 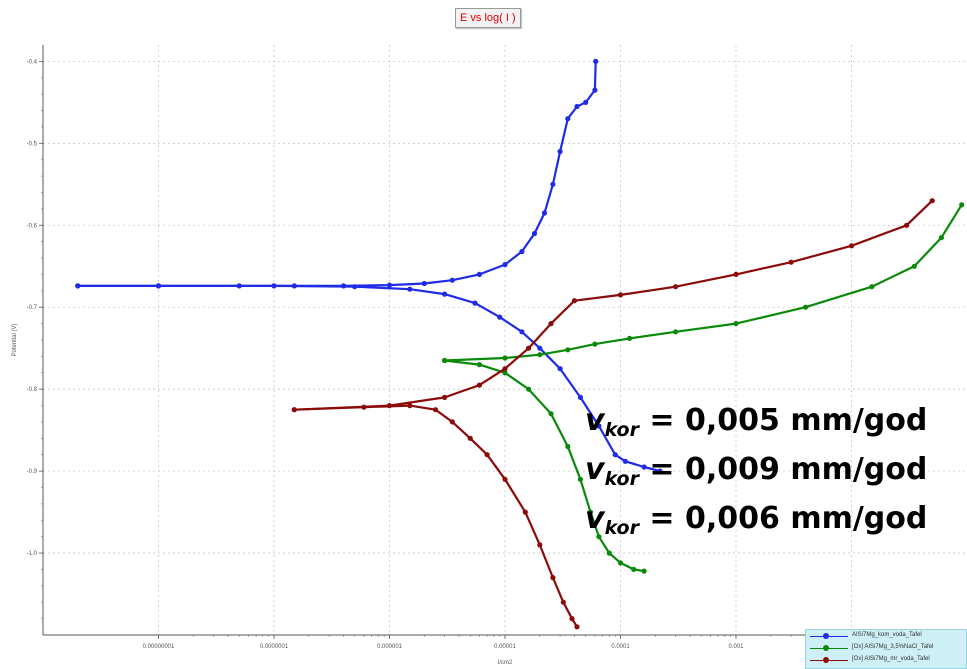 I want to click on x-tick-label: 0.00000001, so click(x=159, y=647).